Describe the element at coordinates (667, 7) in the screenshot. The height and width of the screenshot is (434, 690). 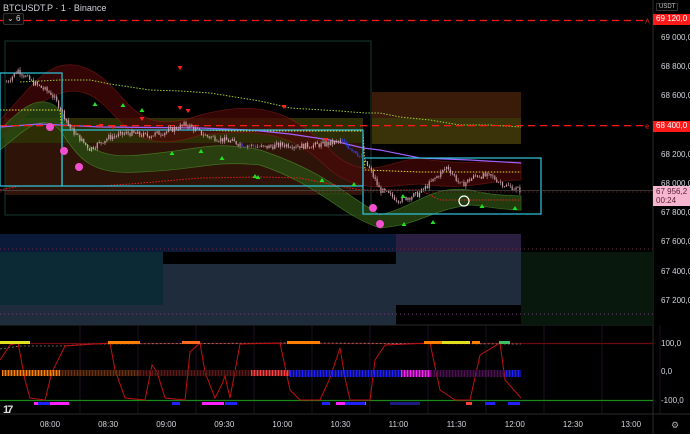
I see `currency-selector: USDT` at that location.